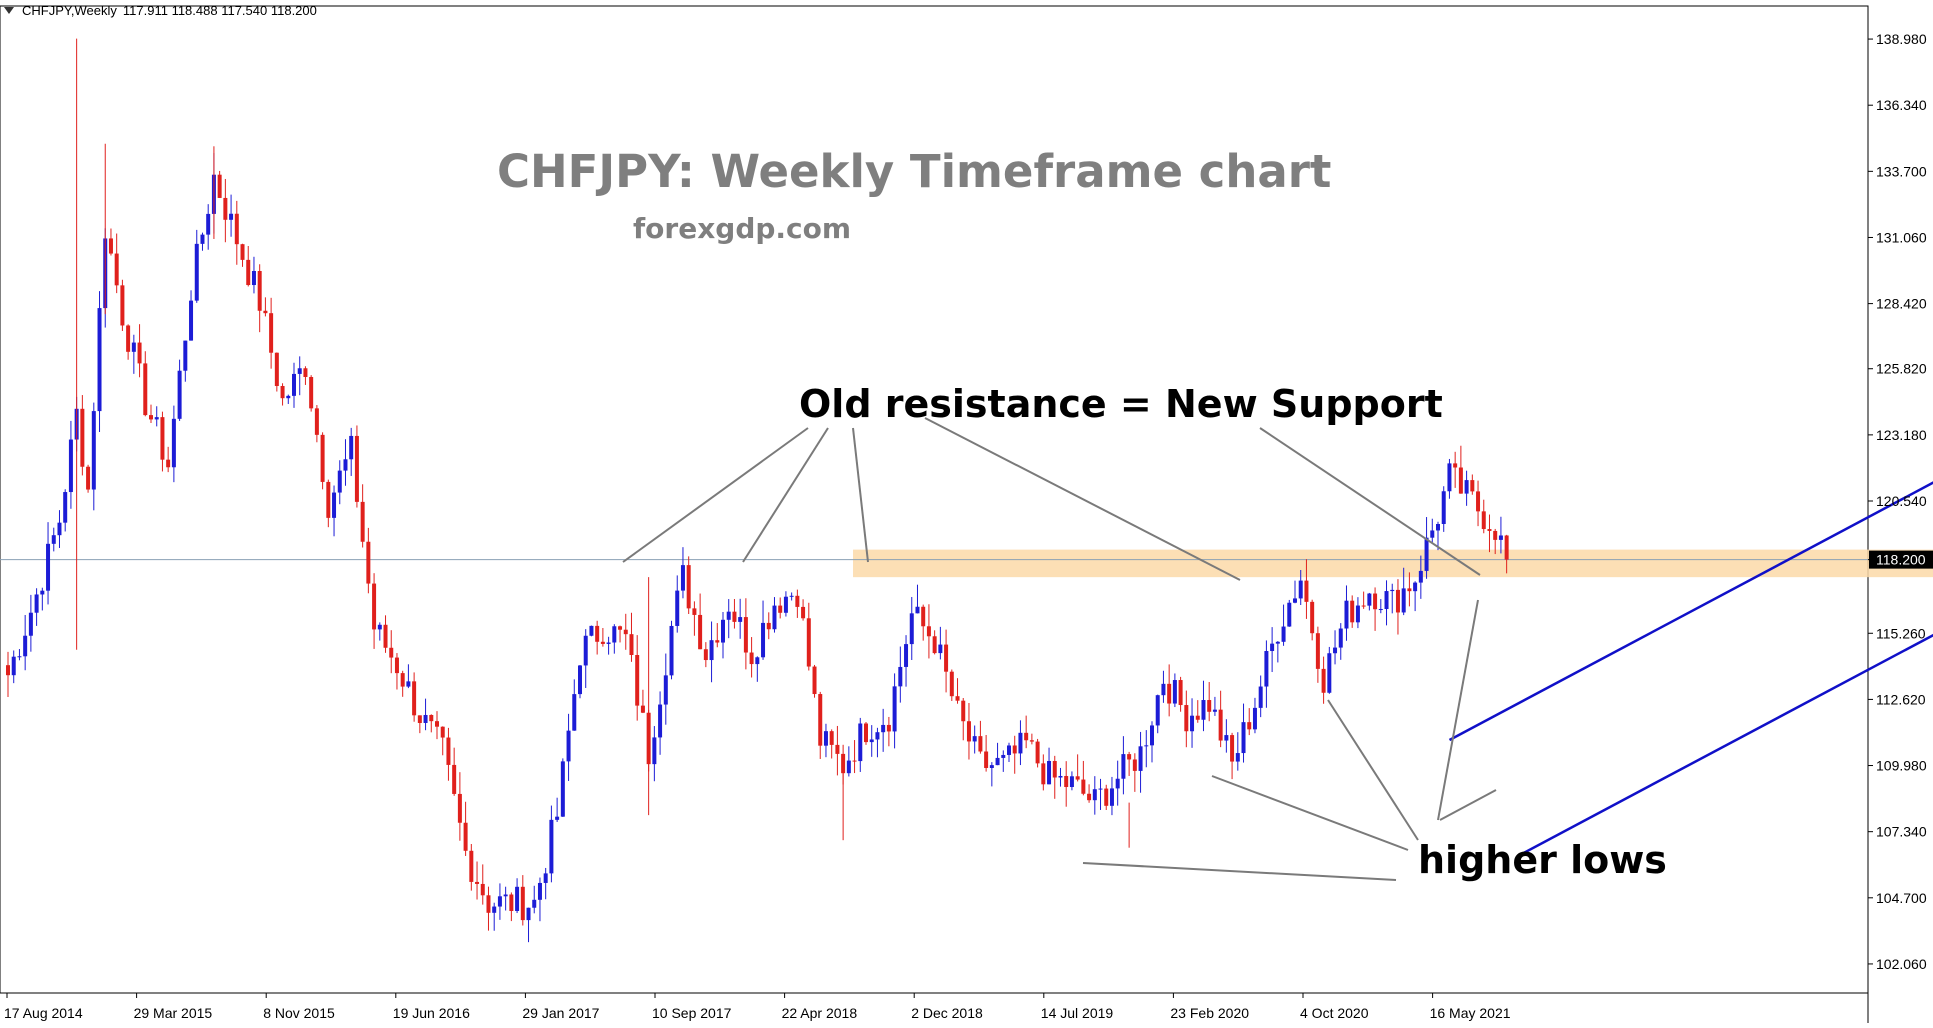 This screenshot has height=1028, width=1933. Describe the element at coordinates (914, 171) in the screenshot. I see `chart-title: CHFJPY: Weekly Timeframe chart` at that location.